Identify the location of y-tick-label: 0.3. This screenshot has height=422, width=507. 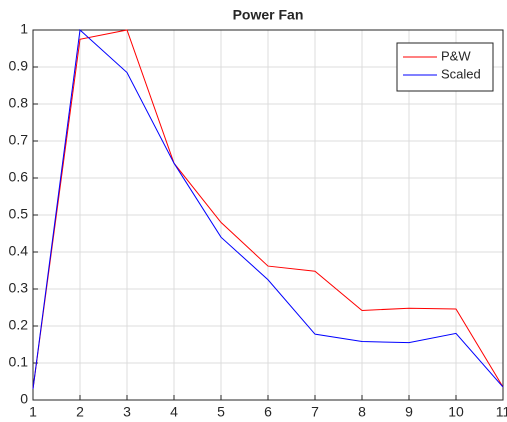
(19, 288).